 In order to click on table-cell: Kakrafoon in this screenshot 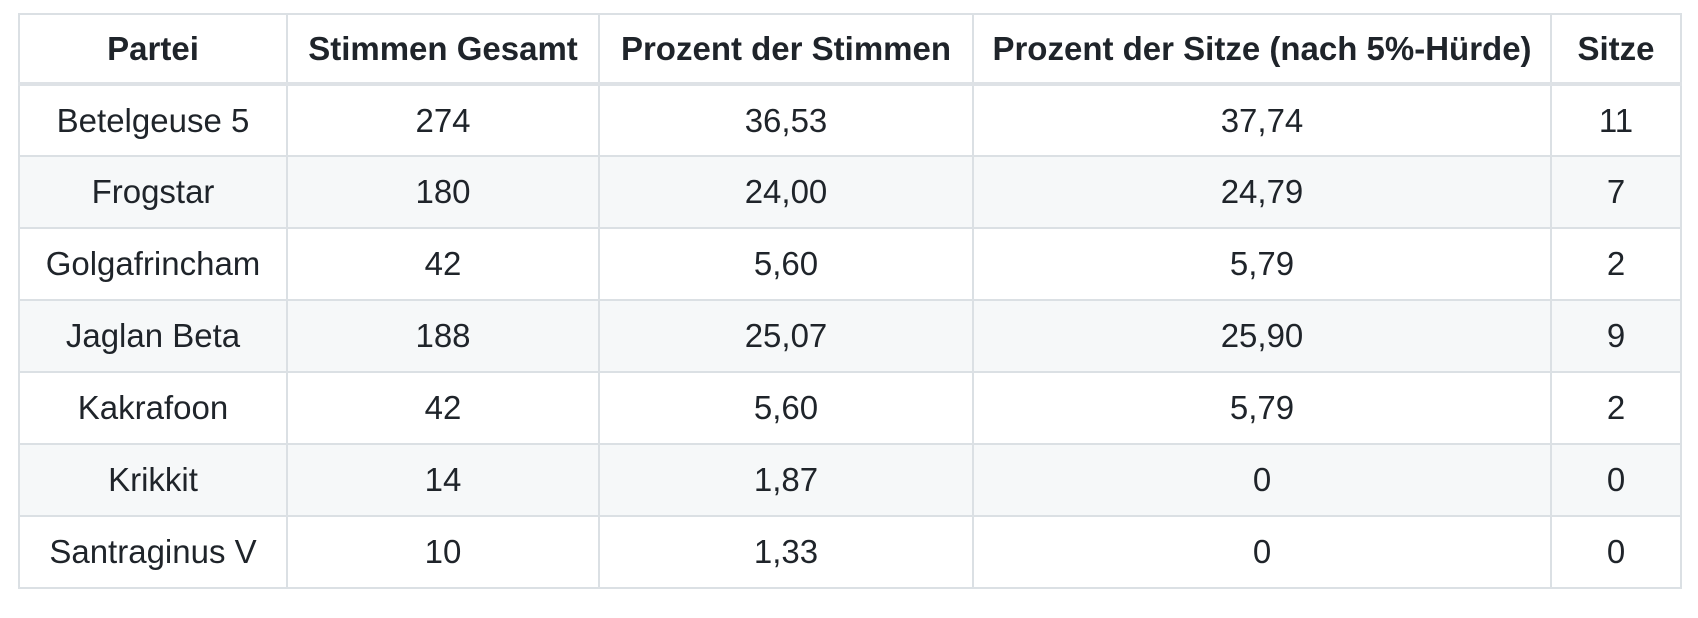, I will do `click(153, 408)`.